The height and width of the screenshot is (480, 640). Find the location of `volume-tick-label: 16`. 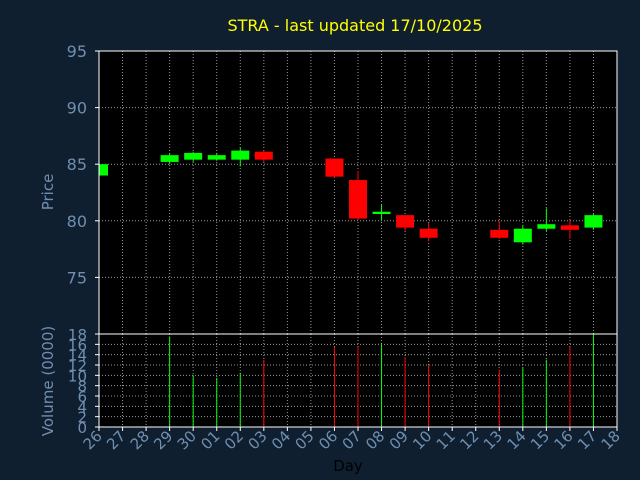

volume-tick-label: 16 is located at coordinates (77, 345).